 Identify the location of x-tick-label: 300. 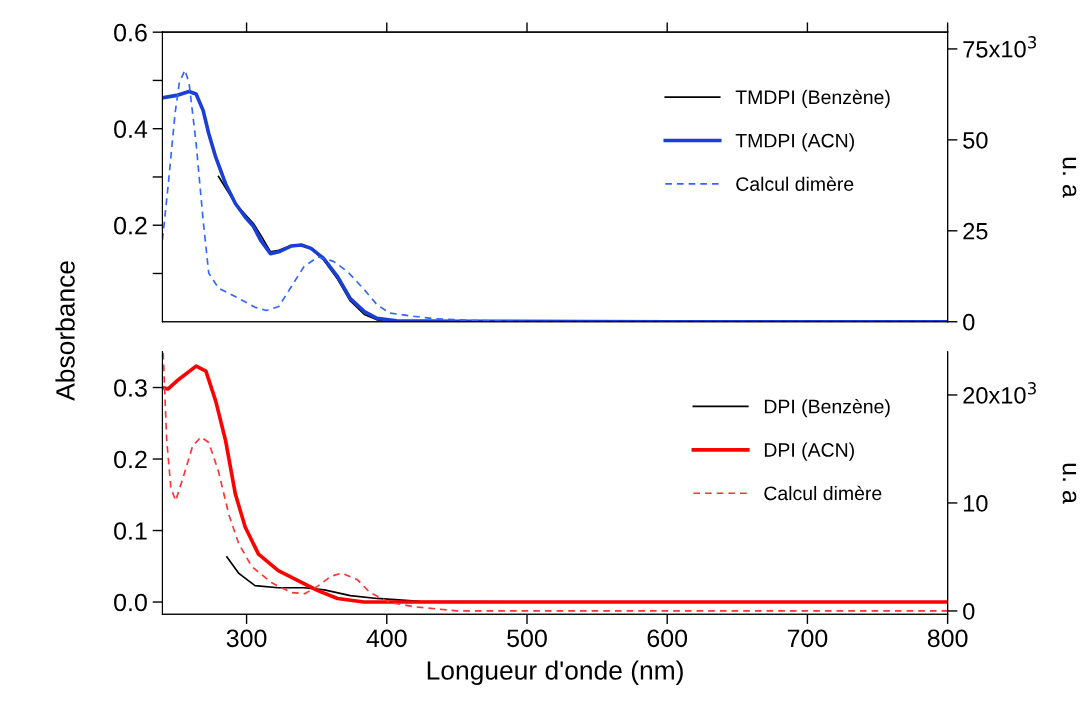
(246, 638).